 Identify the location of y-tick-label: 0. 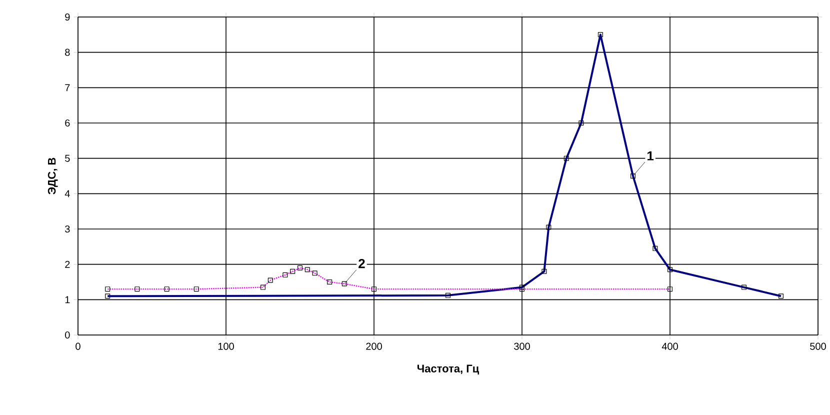
(67, 335).